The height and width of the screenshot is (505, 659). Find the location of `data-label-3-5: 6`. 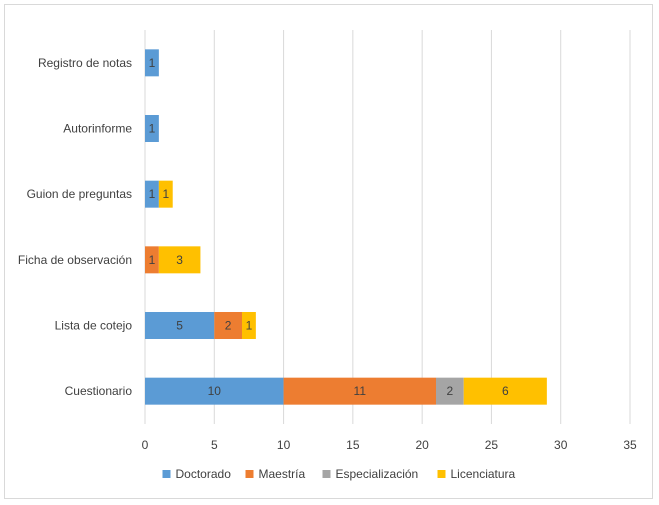

data-label-3-5: 6 is located at coordinates (505, 391).